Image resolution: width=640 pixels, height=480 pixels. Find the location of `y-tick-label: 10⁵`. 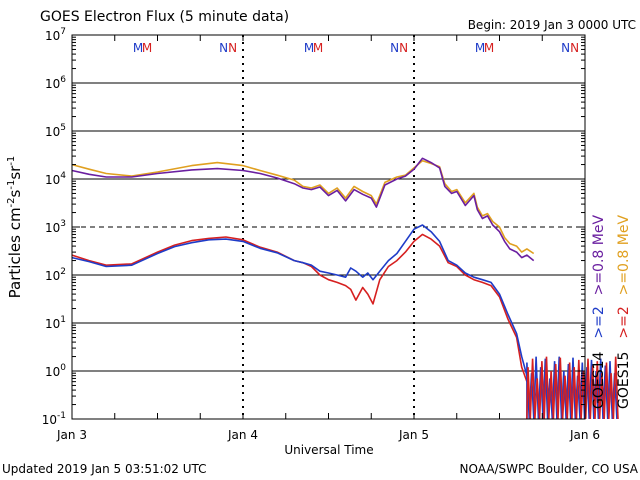

y-tick-label: 10⁵ is located at coordinates (55, 131).